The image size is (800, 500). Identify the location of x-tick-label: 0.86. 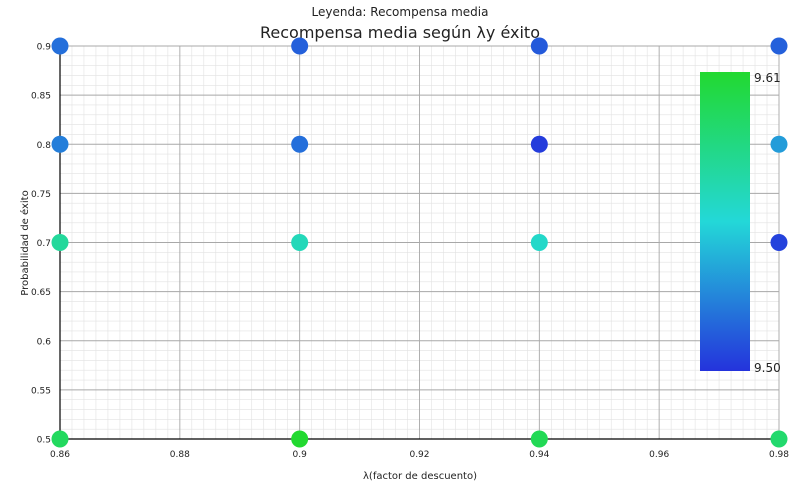
(60, 455).